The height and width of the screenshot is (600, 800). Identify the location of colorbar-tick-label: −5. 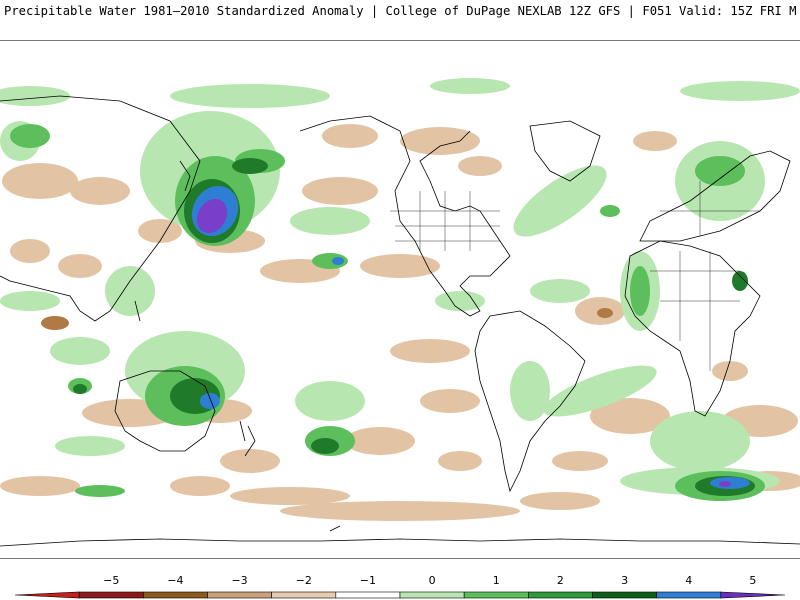
(111, 580).